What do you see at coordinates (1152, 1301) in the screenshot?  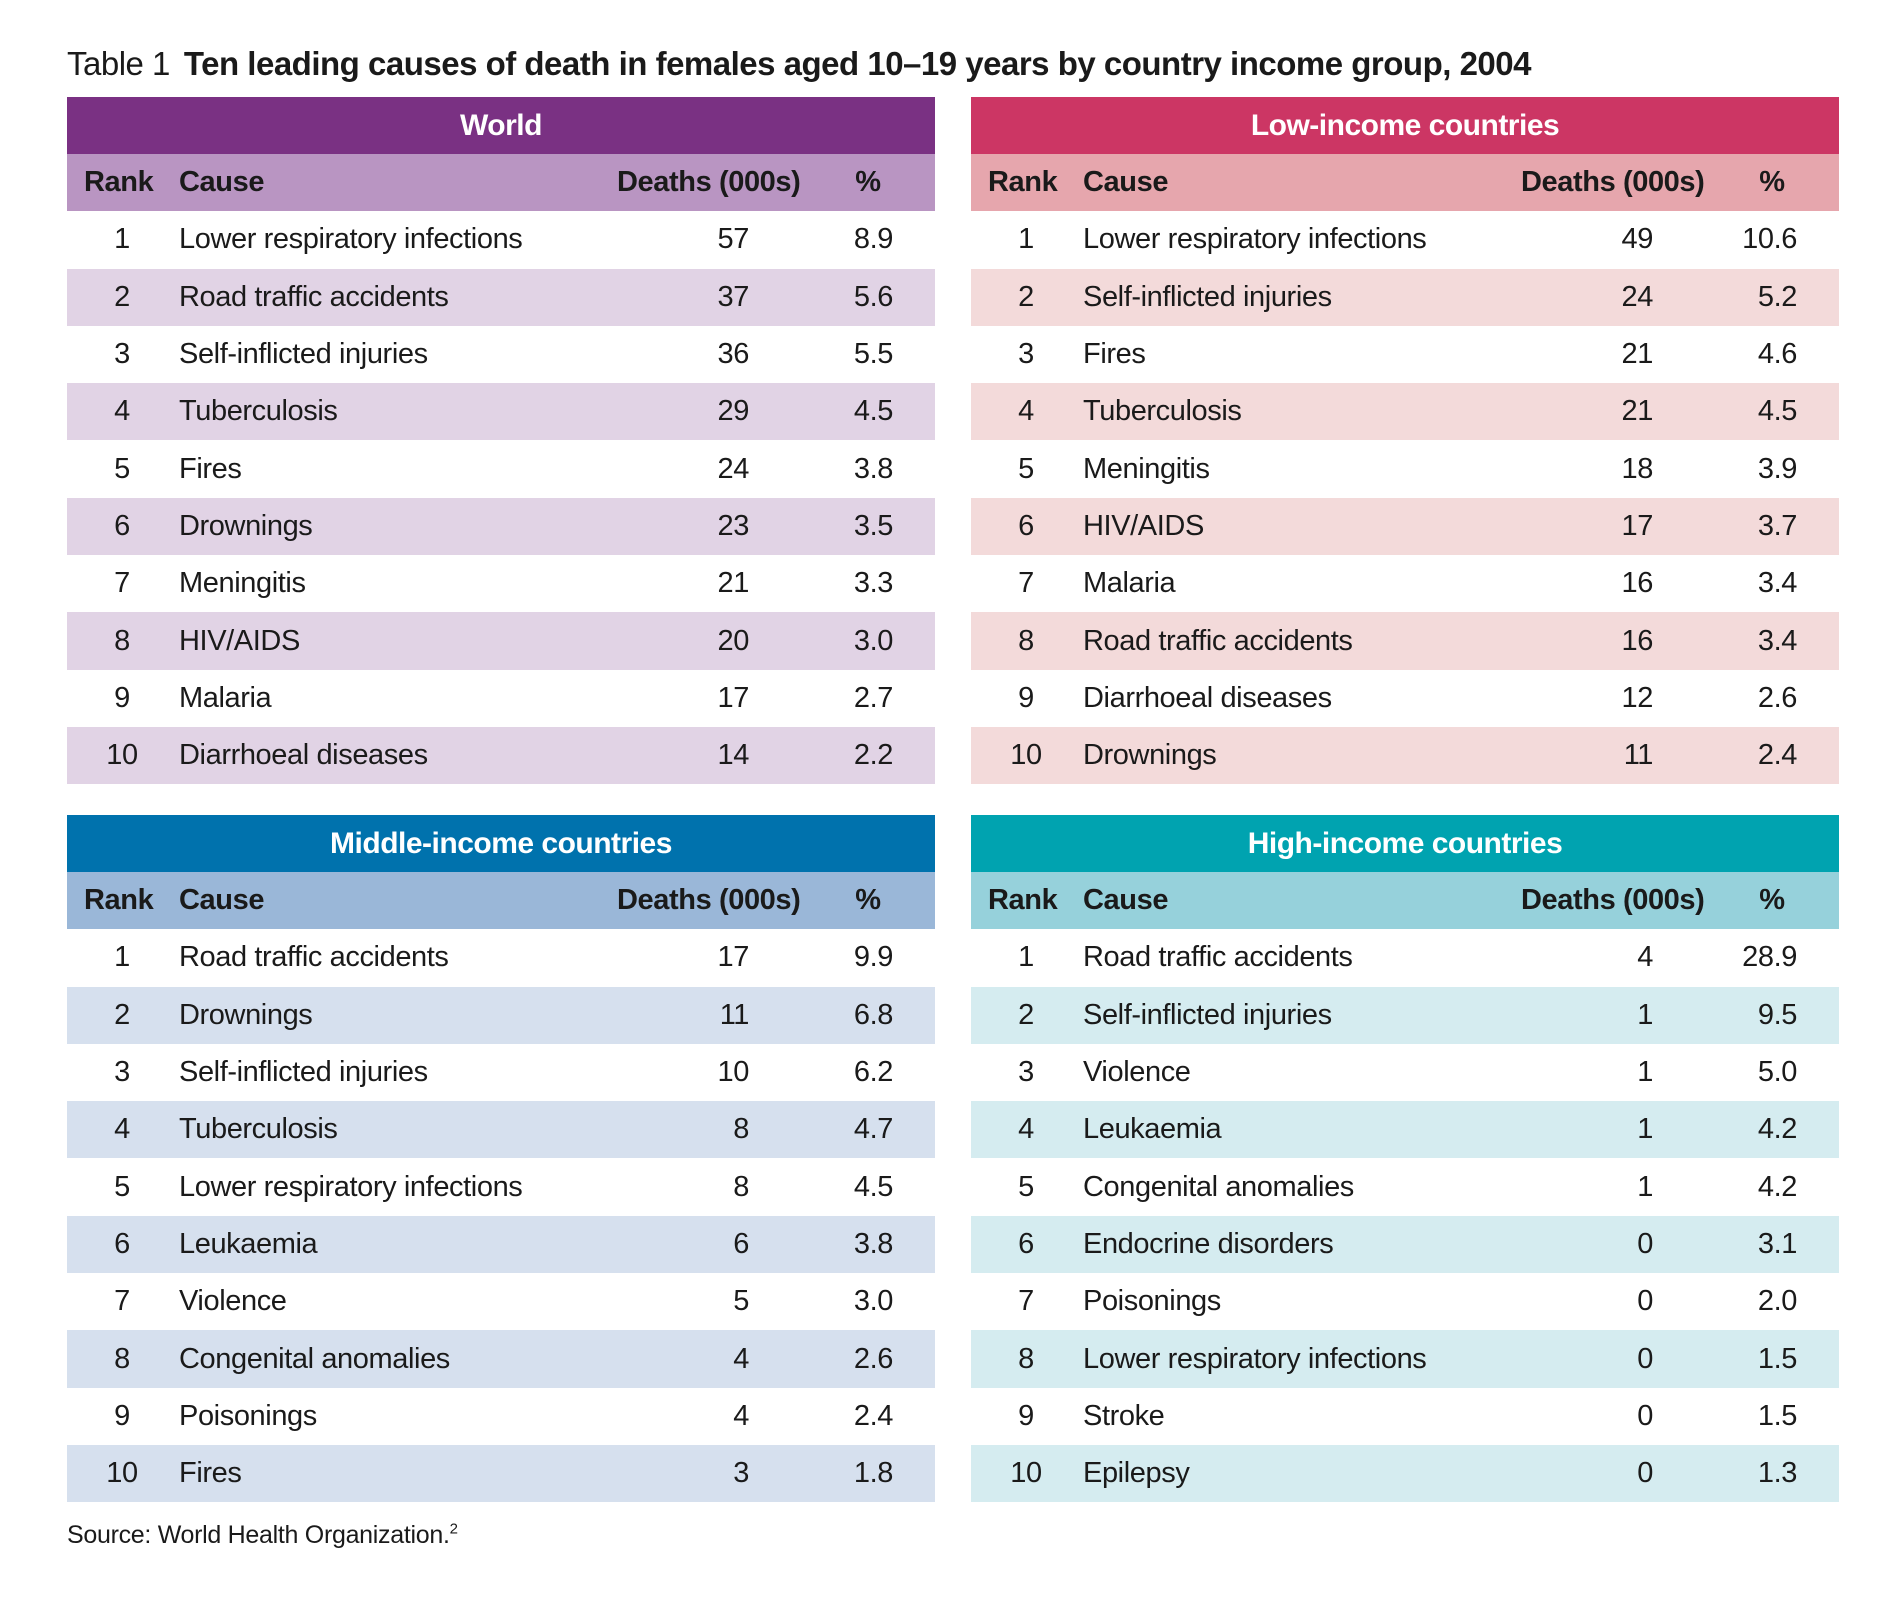 I see `cell-cause: Poisonings` at bounding box center [1152, 1301].